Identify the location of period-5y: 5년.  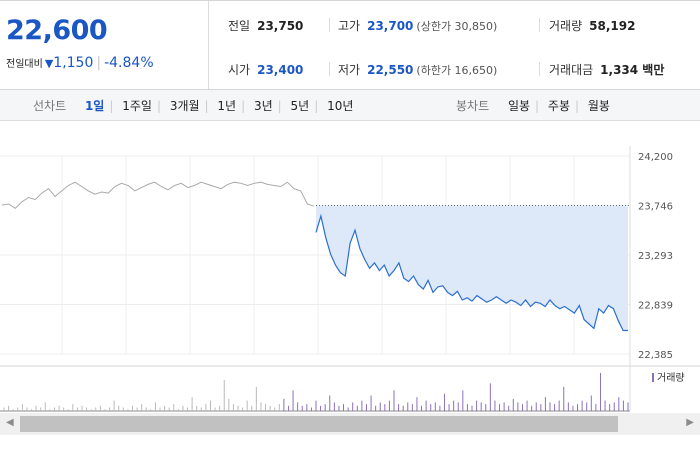
(300, 106).